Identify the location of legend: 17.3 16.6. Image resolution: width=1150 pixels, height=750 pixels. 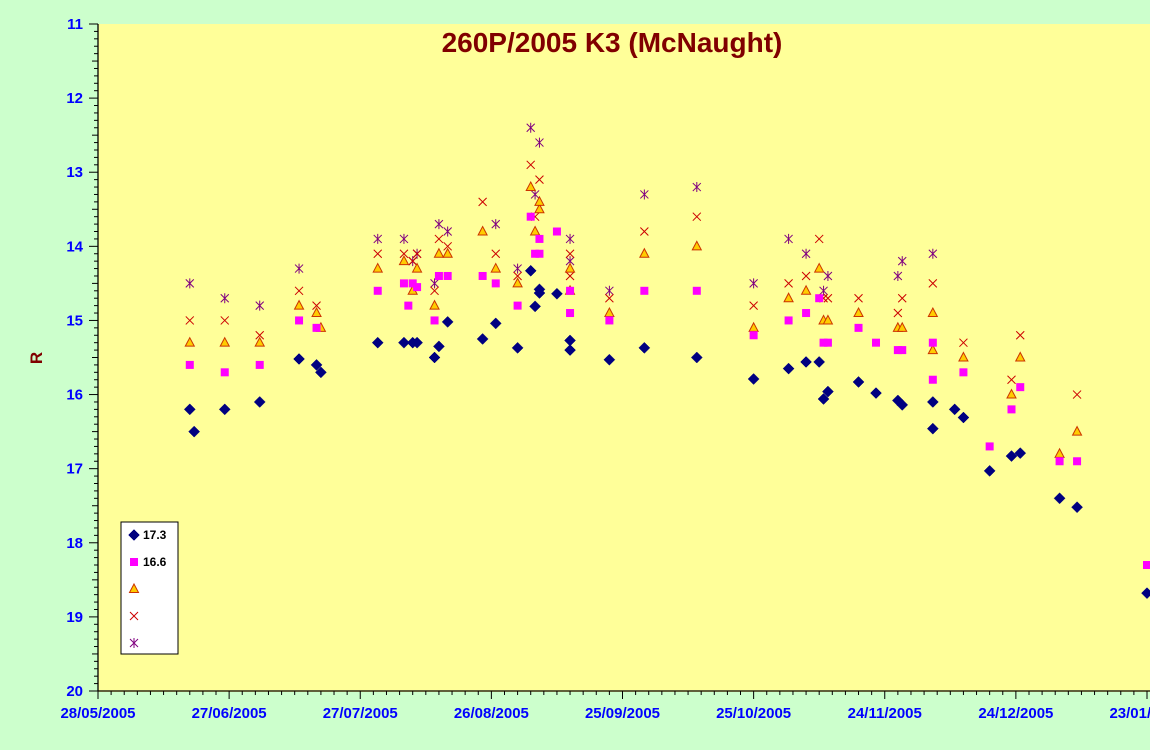
(149, 588).